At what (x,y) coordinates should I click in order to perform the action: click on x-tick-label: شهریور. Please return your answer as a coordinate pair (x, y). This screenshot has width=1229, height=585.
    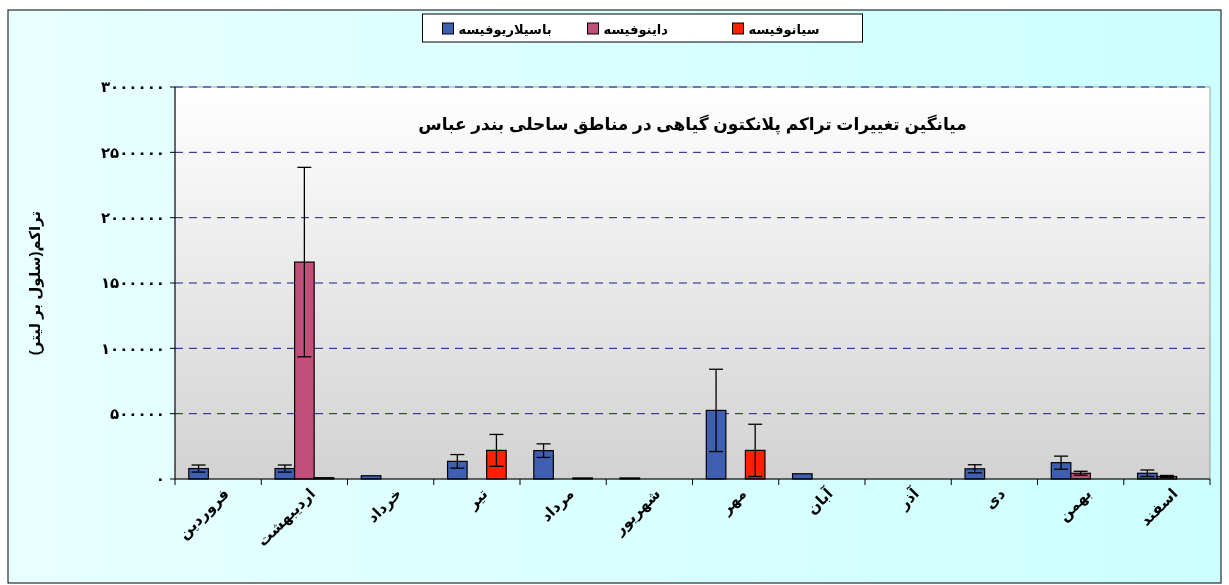
    Looking at the image, I should click on (636, 512).